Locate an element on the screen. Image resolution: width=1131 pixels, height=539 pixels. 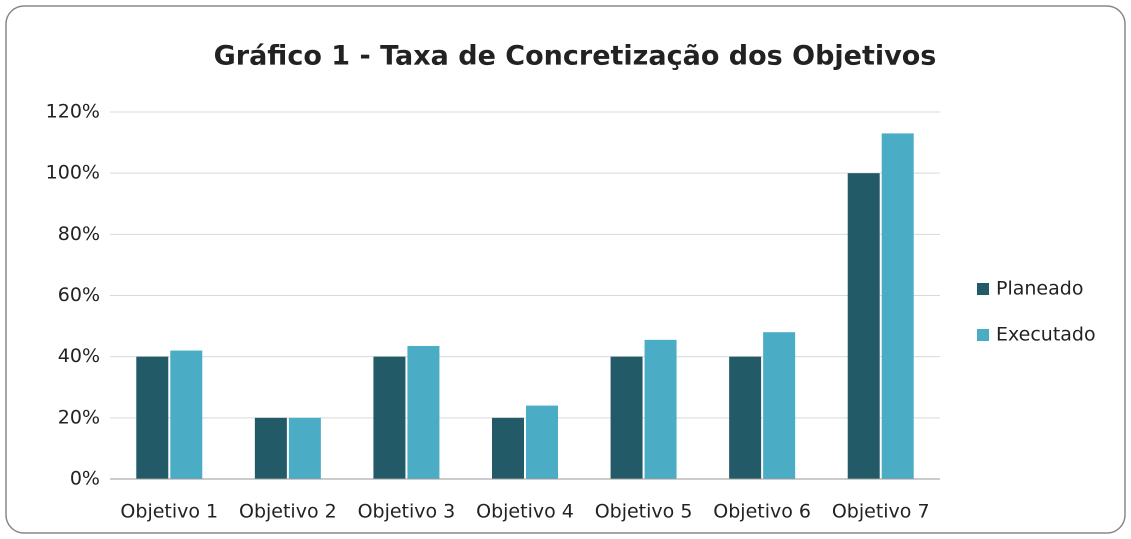
y-tick-label: 20% is located at coordinates (79, 417).